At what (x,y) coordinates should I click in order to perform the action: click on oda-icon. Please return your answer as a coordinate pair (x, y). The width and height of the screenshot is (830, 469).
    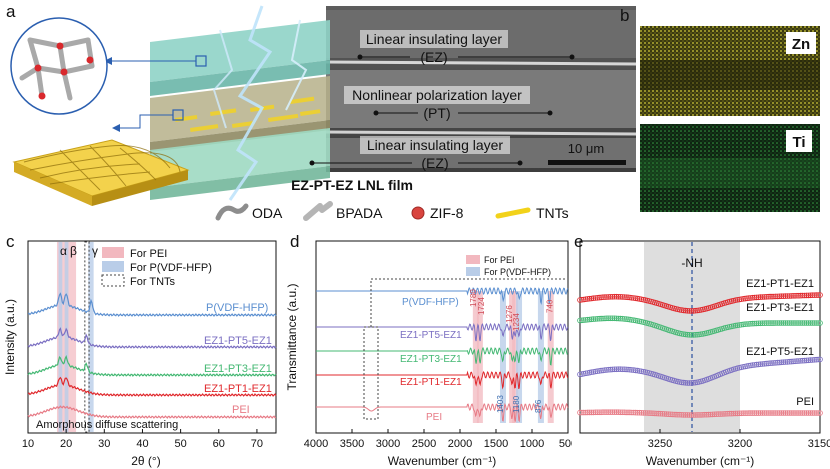
    Looking at the image, I should click on (232, 212).